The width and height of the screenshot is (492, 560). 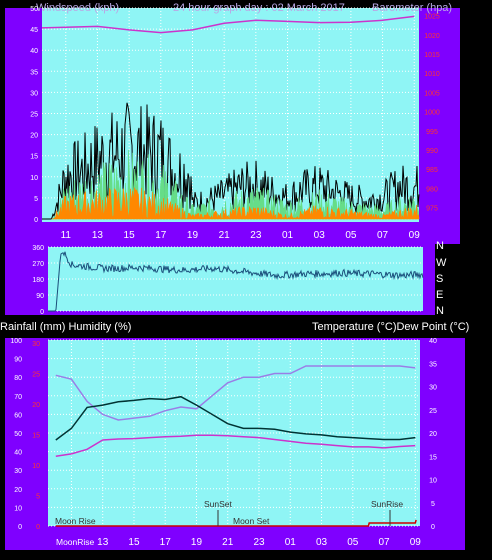 I want to click on wind-x-tick-label: 01, so click(x=288, y=235).